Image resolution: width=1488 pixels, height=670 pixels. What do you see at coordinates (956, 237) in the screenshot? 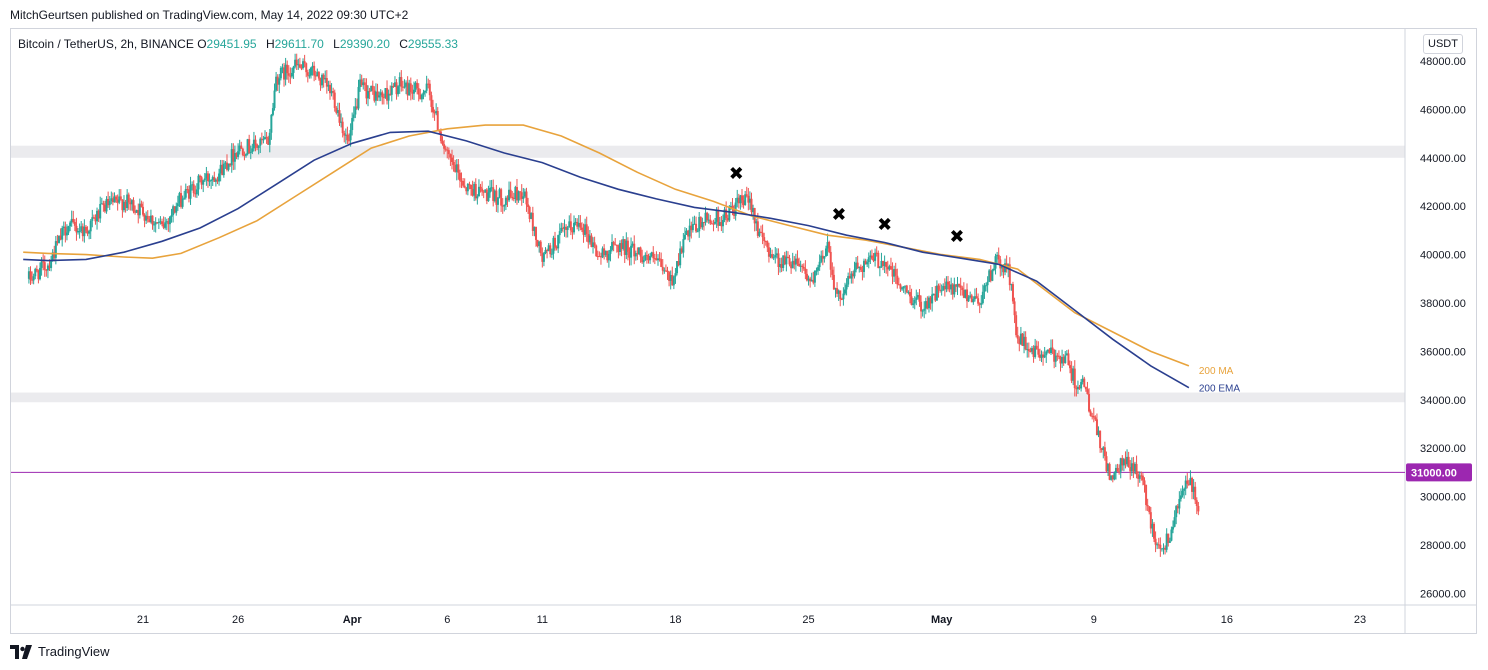
I see `rejection-x-marker: ✖` at bounding box center [956, 237].